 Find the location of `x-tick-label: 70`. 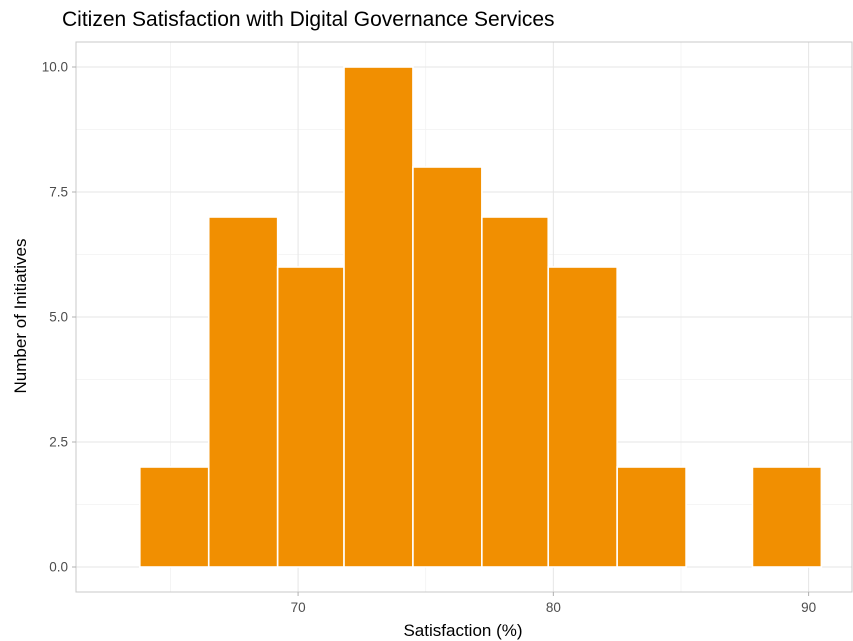

x-tick-label: 70 is located at coordinates (298, 607).